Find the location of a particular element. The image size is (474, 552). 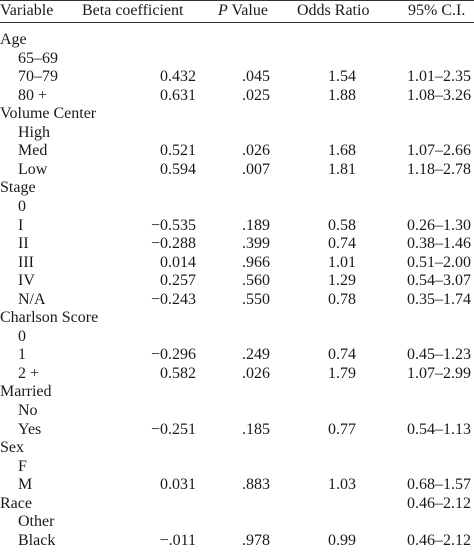

cell-variable: 1 is located at coordinates (22, 355).